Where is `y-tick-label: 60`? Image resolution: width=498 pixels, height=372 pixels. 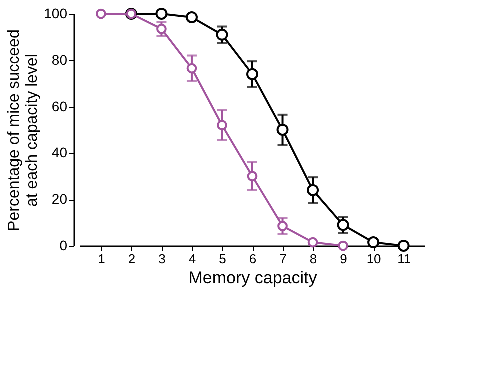
y-tick-label: 60 is located at coordinates (60, 106).